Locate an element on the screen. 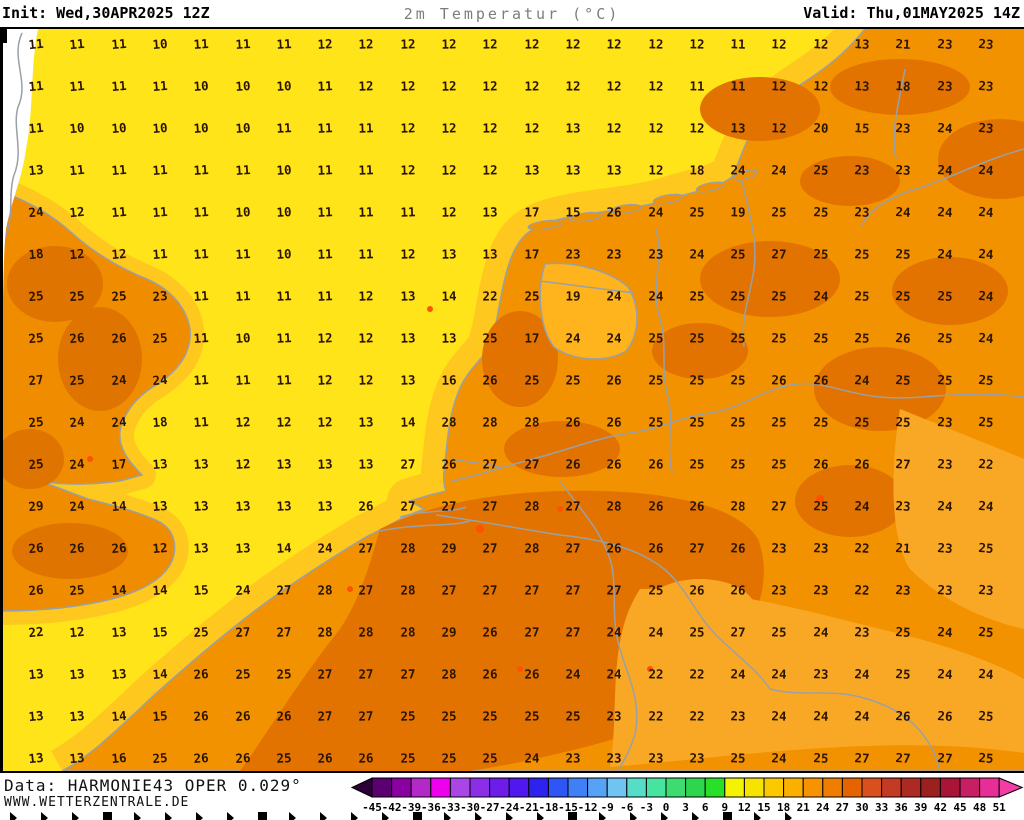 The width and height of the screenshot is (1024, 820). afsluitdijk-line is located at coordinates (587, 287).